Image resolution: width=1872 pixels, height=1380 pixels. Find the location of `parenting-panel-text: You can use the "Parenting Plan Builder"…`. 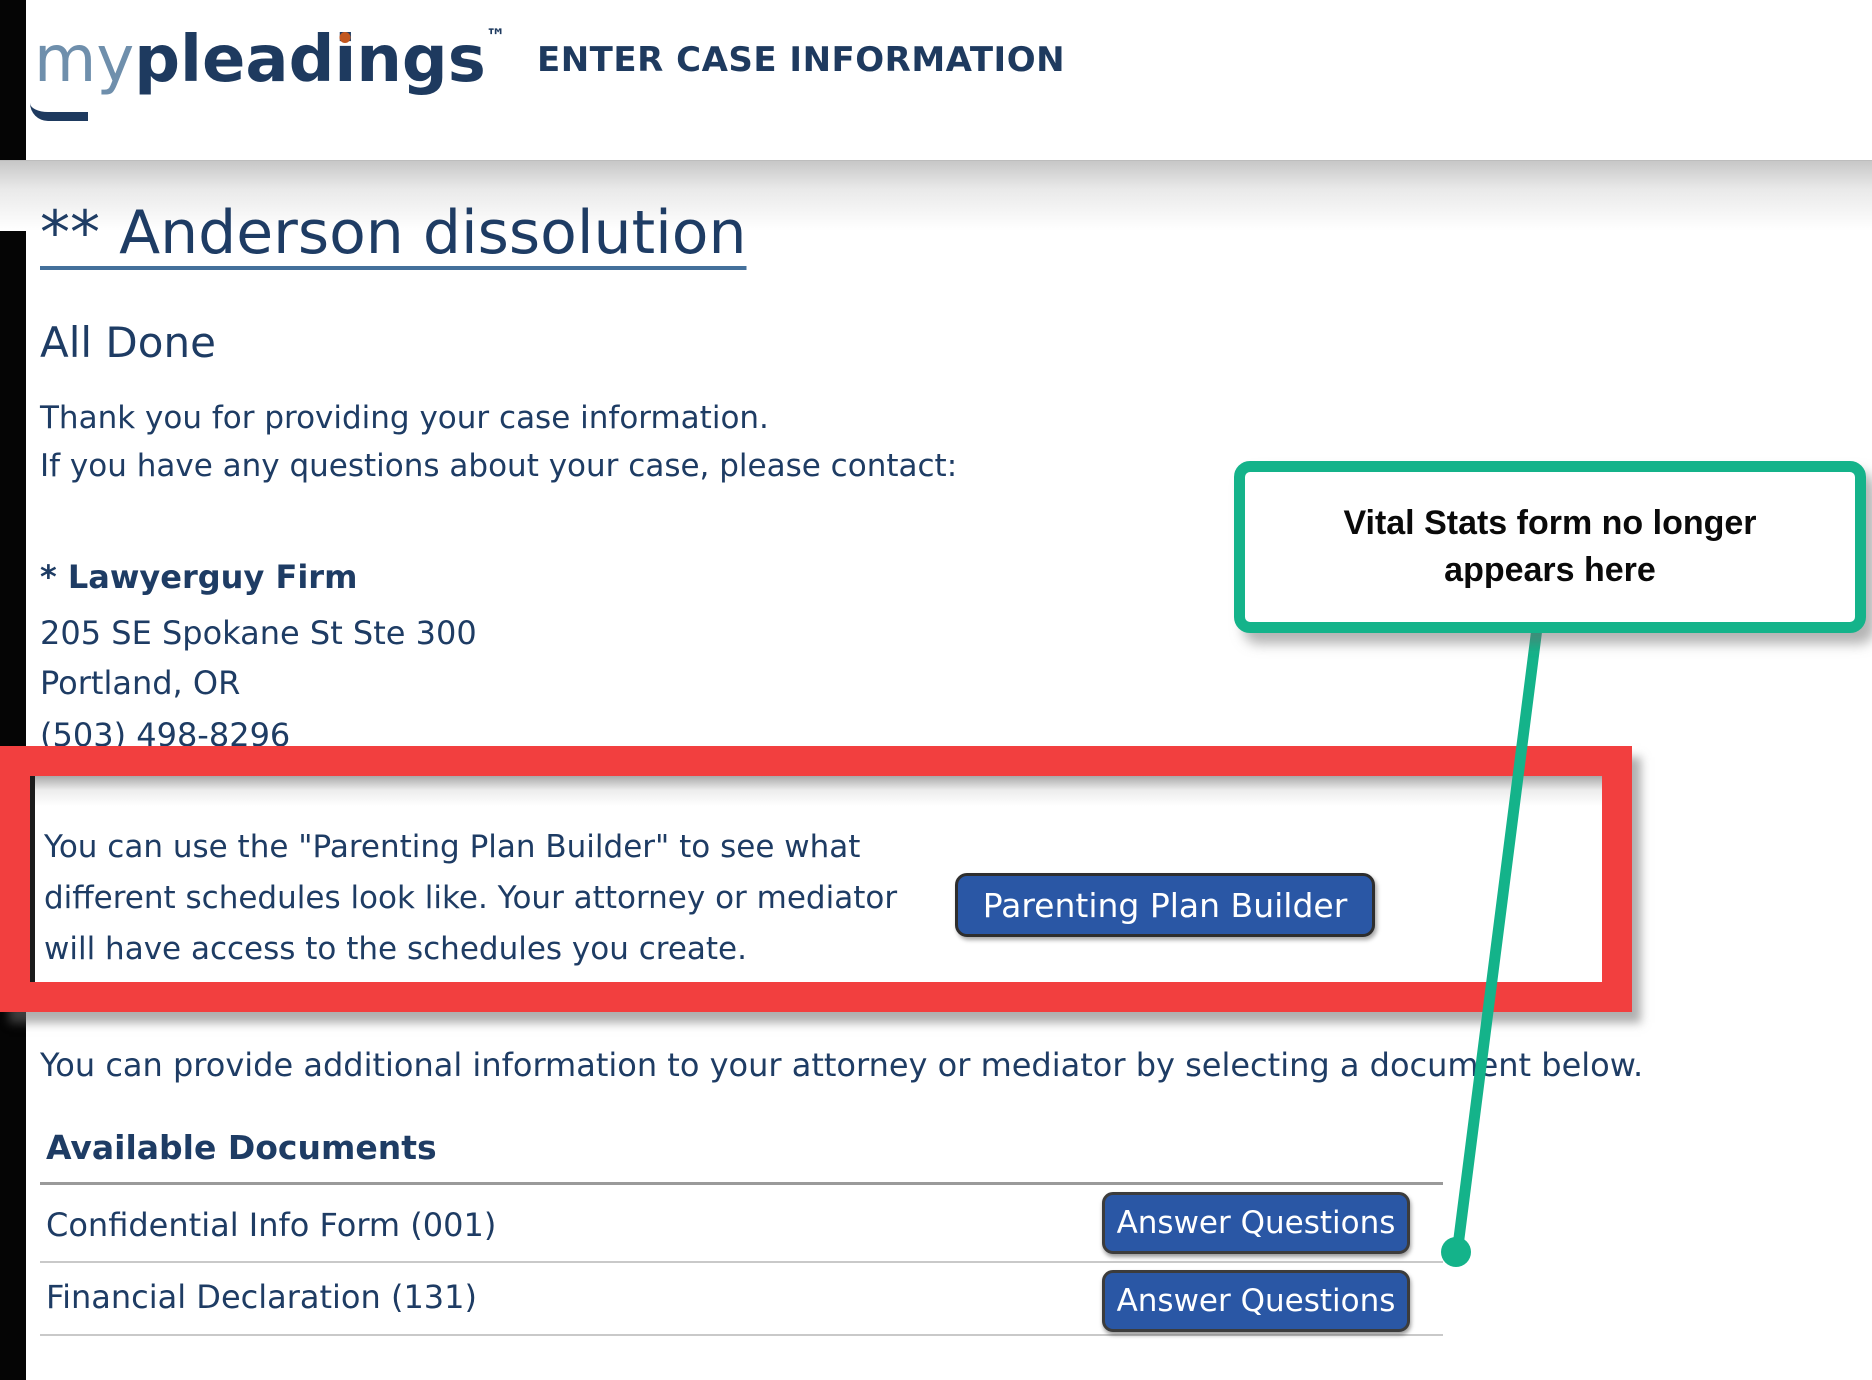

parenting-panel-text: You can use the "Parenting Plan Builder"… is located at coordinates (470, 898).